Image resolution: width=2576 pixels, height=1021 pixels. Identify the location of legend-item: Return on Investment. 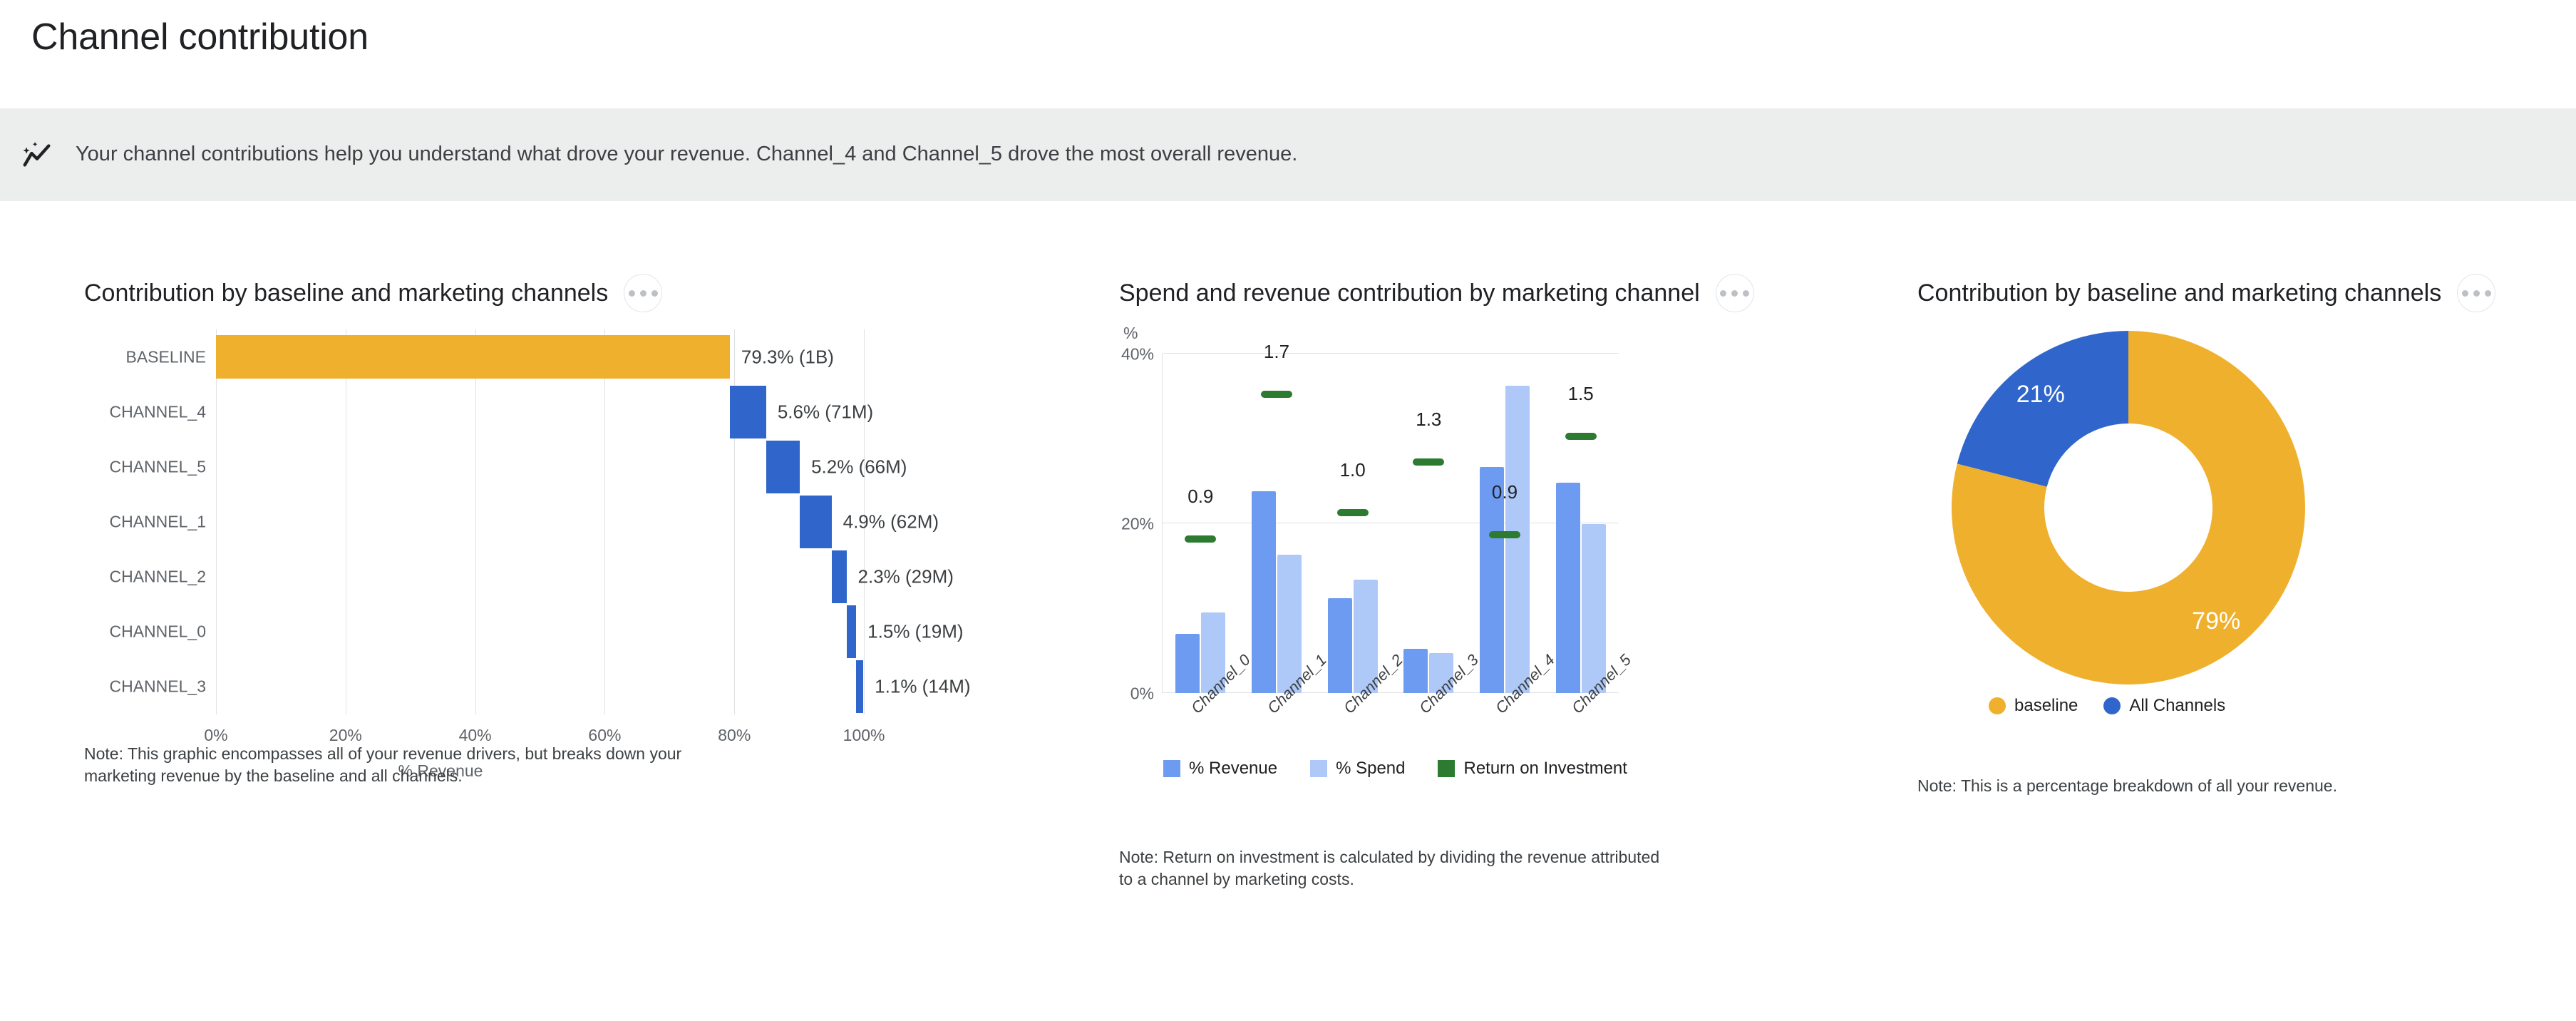
(1532, 769).